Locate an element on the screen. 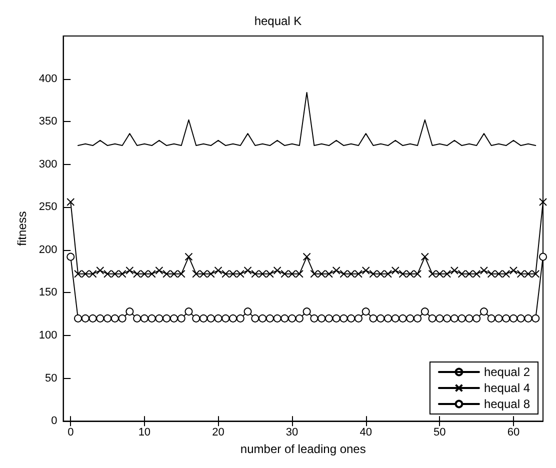 This screenshot has width=556, height=468. x-tick-label: 0 is located at coordinates (71, 432).